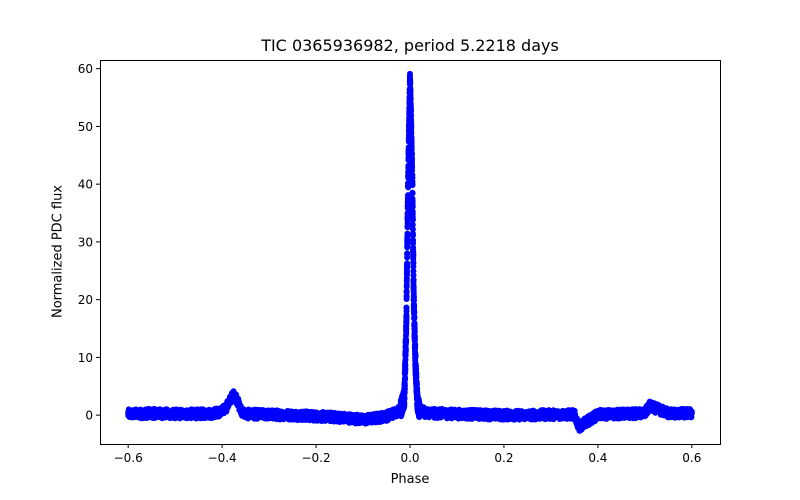  I want to click on x-tick-label: −0.6, so click(128, 458).